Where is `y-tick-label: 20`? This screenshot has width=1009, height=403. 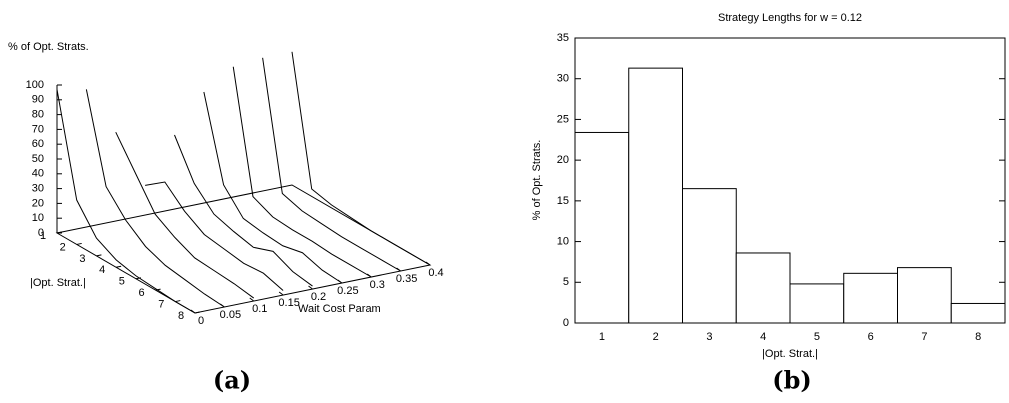 y-tick-label: 20 is located at coordinates (563, 160).